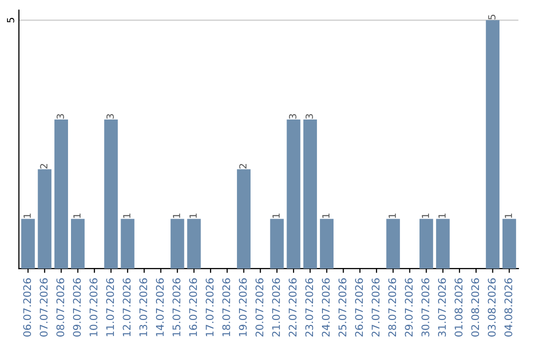  Describe the element at coordinates (376, 307) in the screenshot. I see `x-tick-label: 27.07.2026` at that location.